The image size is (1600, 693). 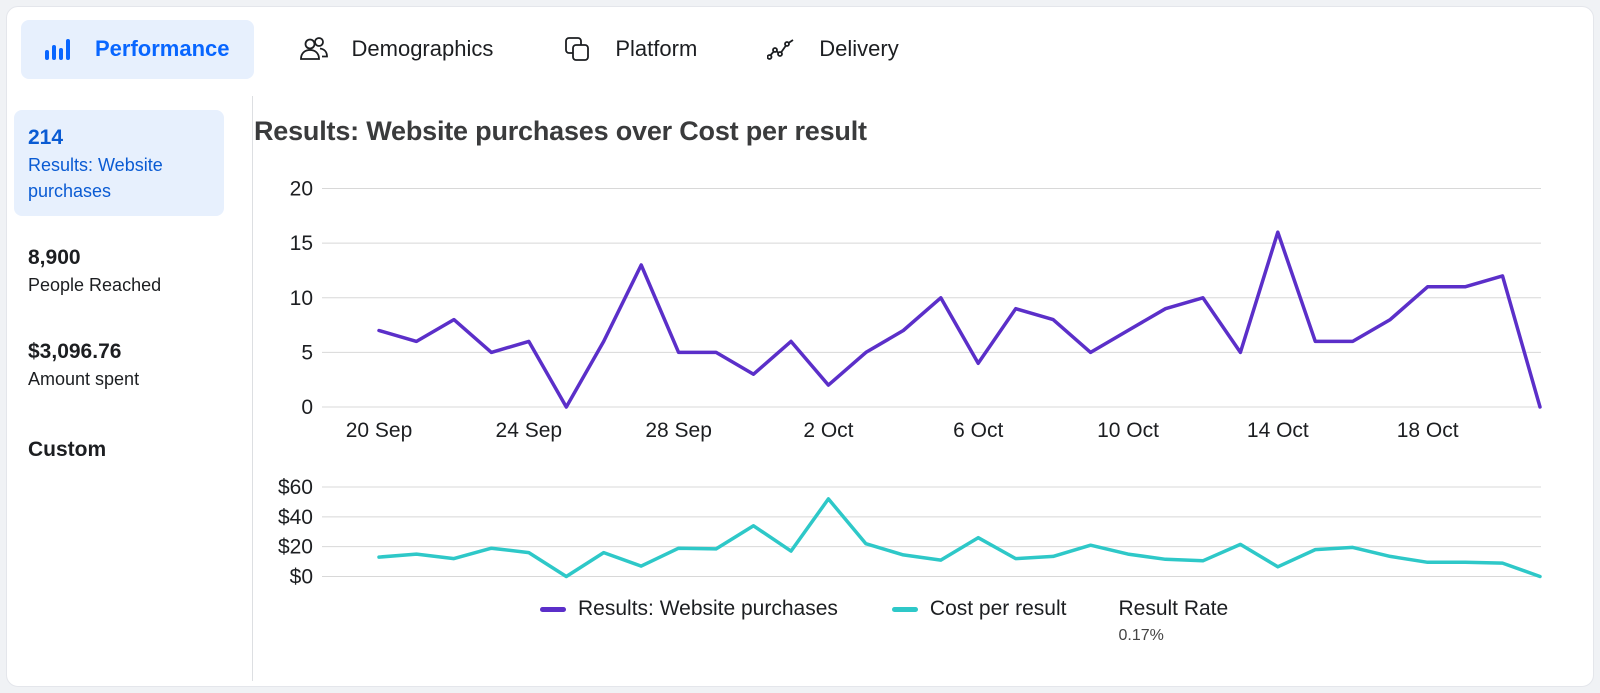 What do you see at coordinates (95, 285) in the screenshot?
I see `metric-label: People Reached` at bounding box center [95, 285].